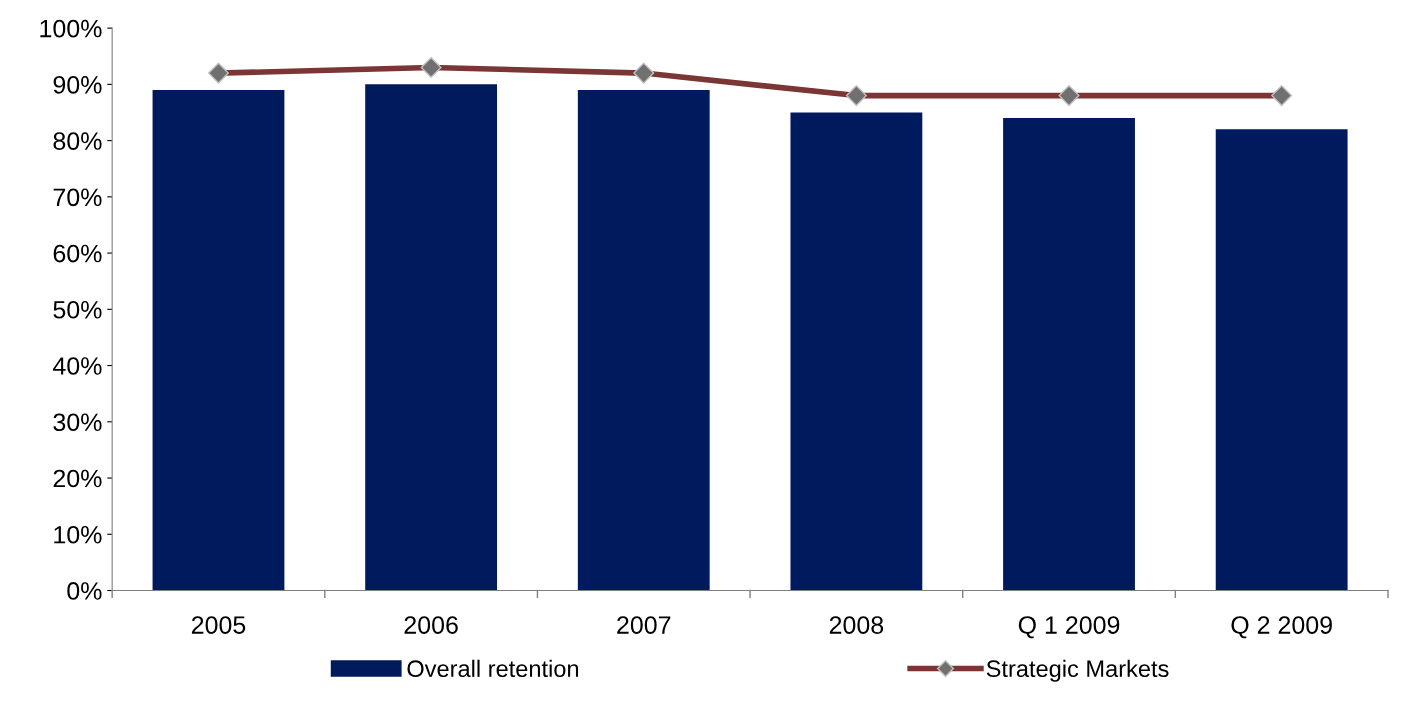  What do you see at coordinates (84, 591) in the screenshot?
I see `y-tick-label: 0%` at bounding box center [84, 591].